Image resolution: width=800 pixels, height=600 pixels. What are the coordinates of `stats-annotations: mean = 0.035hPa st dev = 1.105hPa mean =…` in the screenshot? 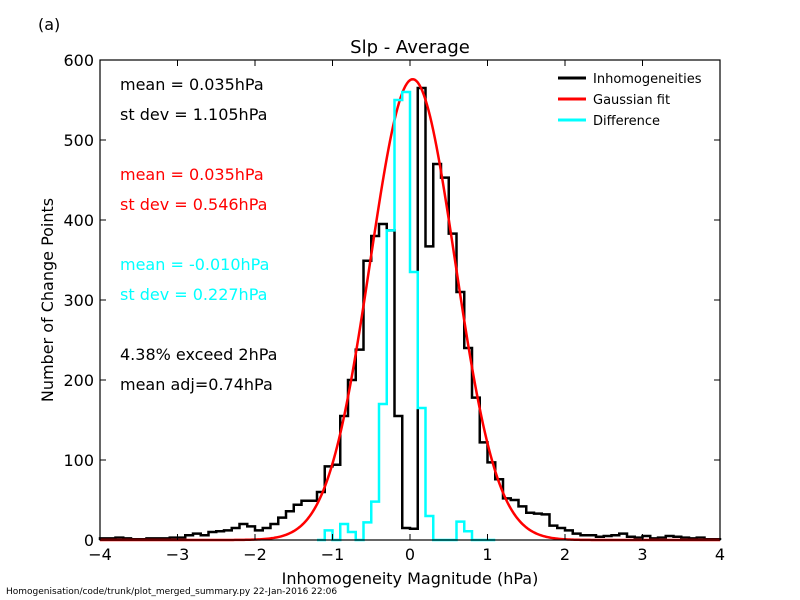 It's located at (198, 234).